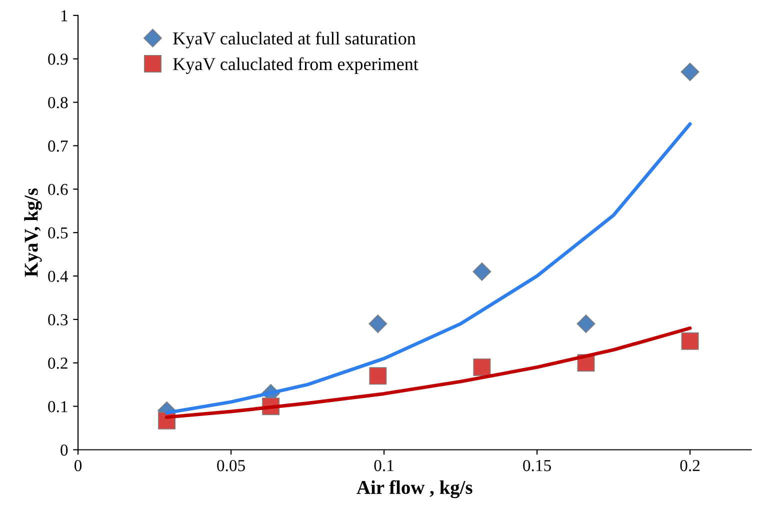 Image resolution: width=765 pixels, height=514 pixels. Describe the element at coordinates (58, 146) in the screenshot. I see `y-tick-label: 0.7` at that location.